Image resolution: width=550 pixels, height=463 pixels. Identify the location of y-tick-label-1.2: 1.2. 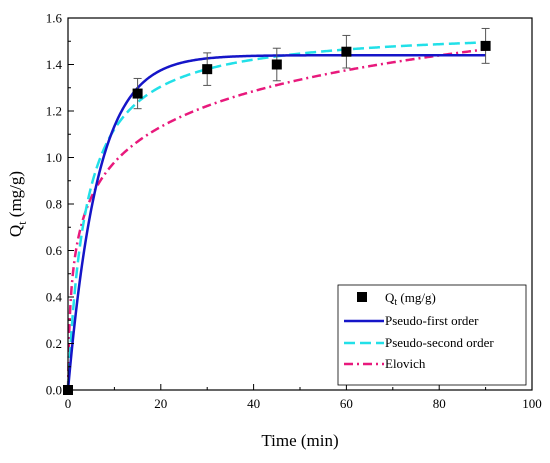
(54, 111).